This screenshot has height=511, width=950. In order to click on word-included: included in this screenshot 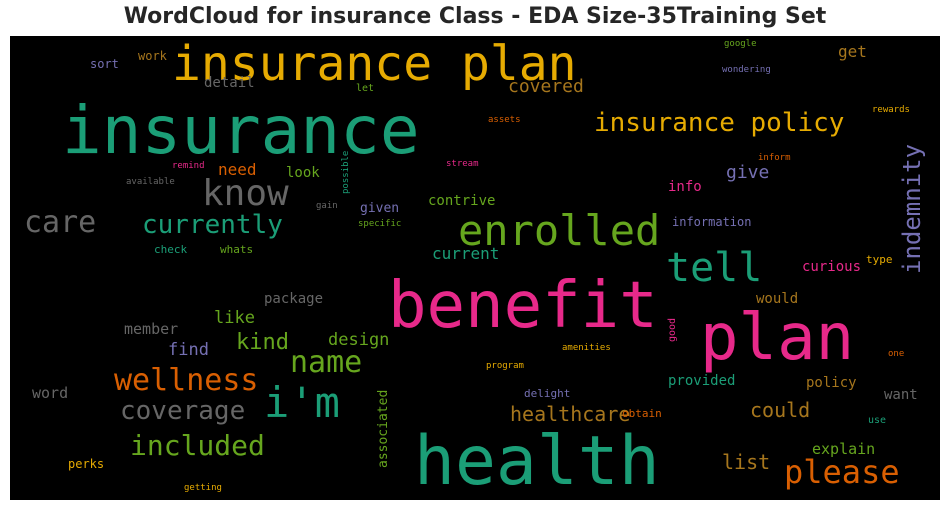, I will do `click(197, 445)`.